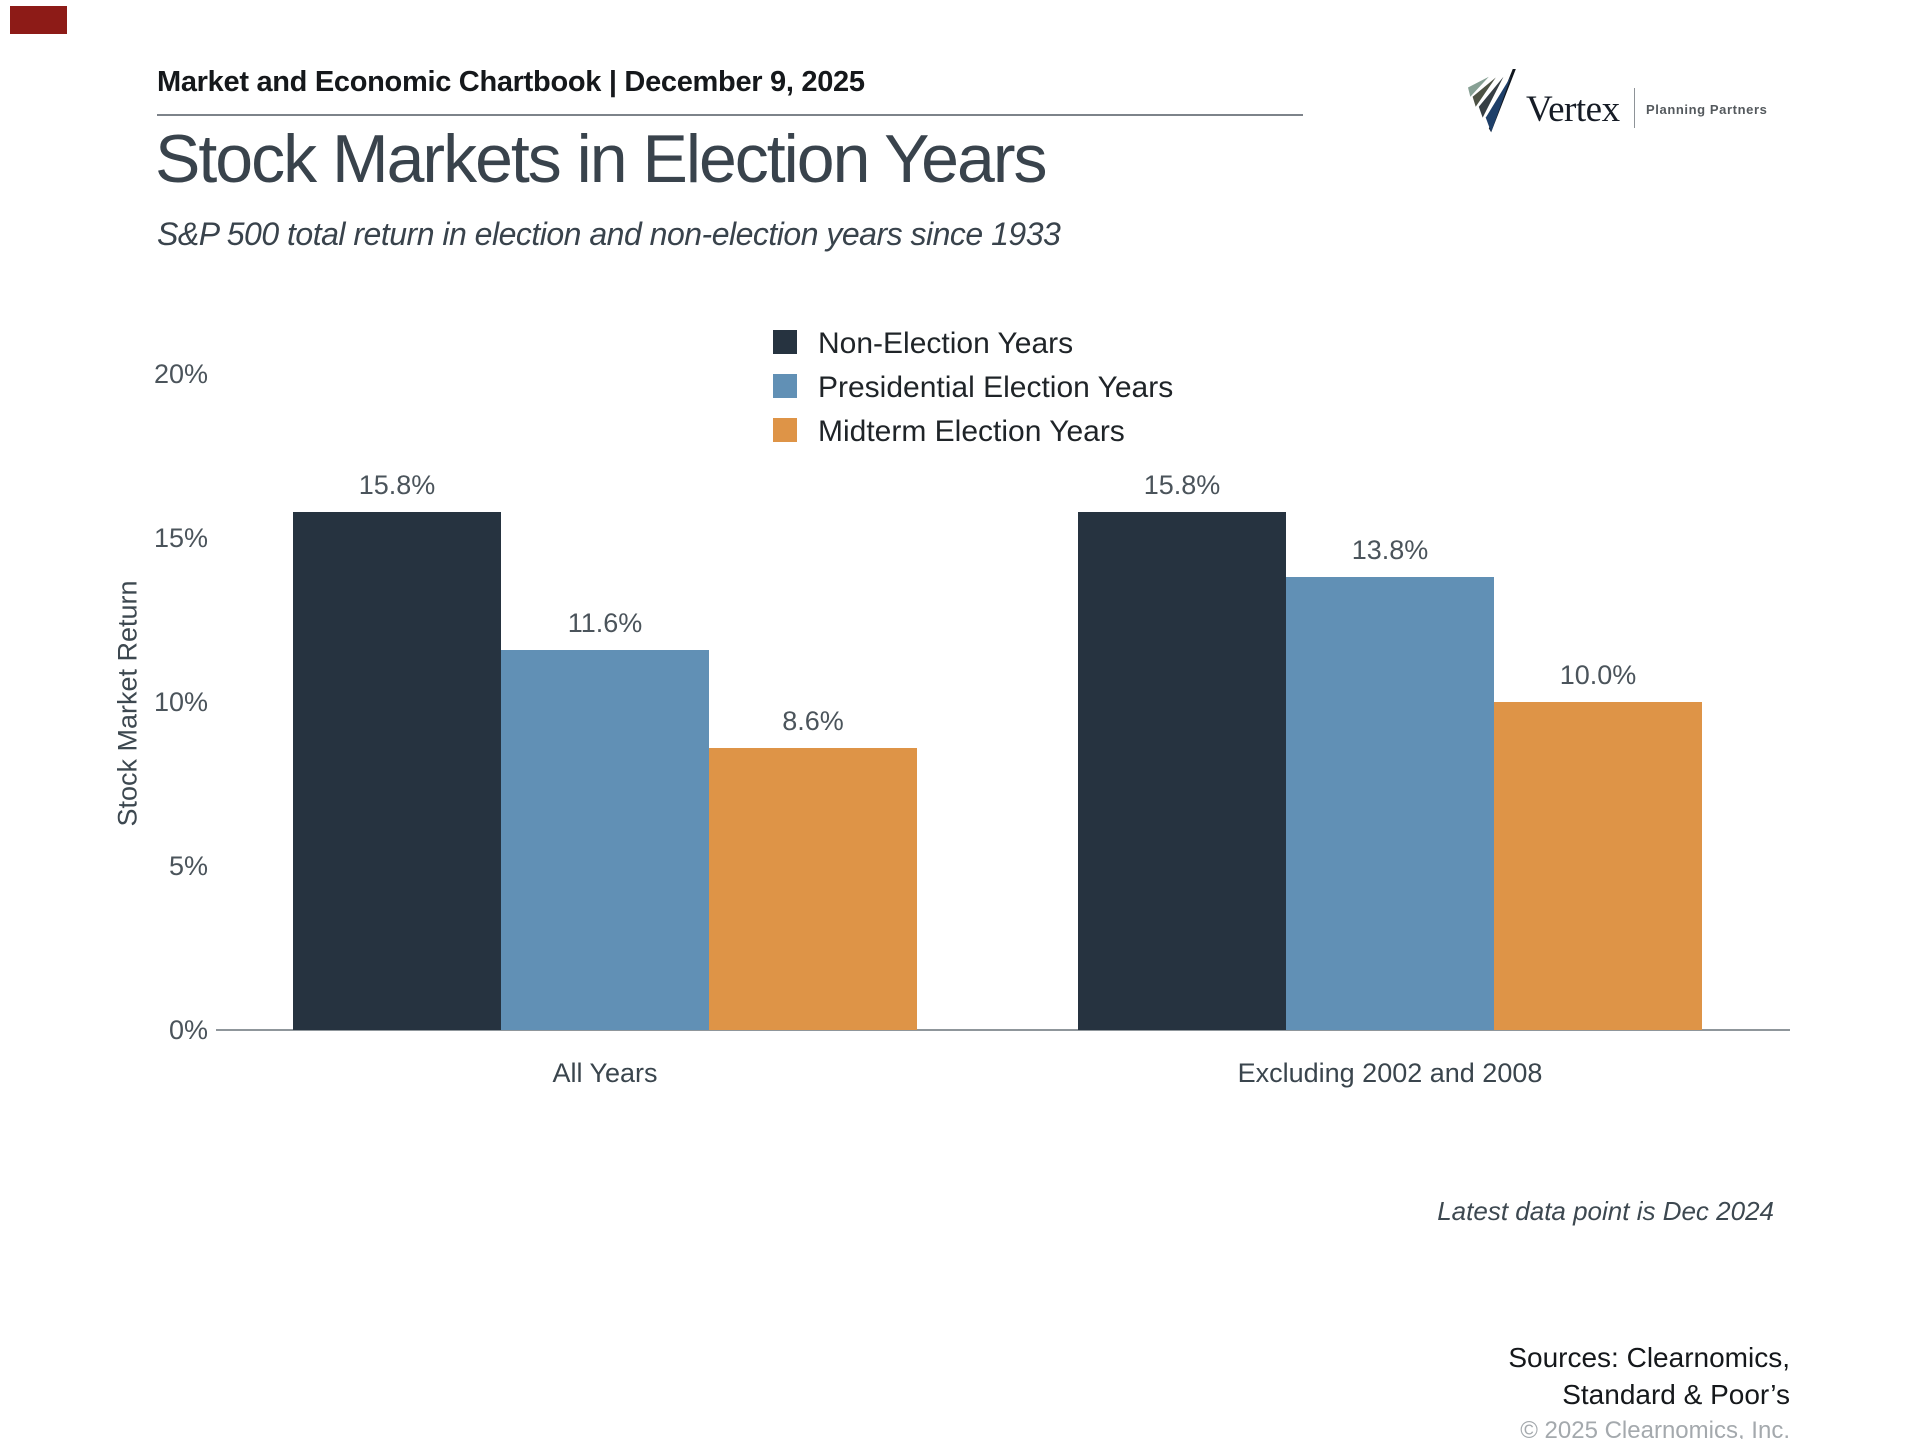 The width and height of the screenshot is (1918, 1439). I want to click on legend-label: Non-Election Years, so click(946, 343).